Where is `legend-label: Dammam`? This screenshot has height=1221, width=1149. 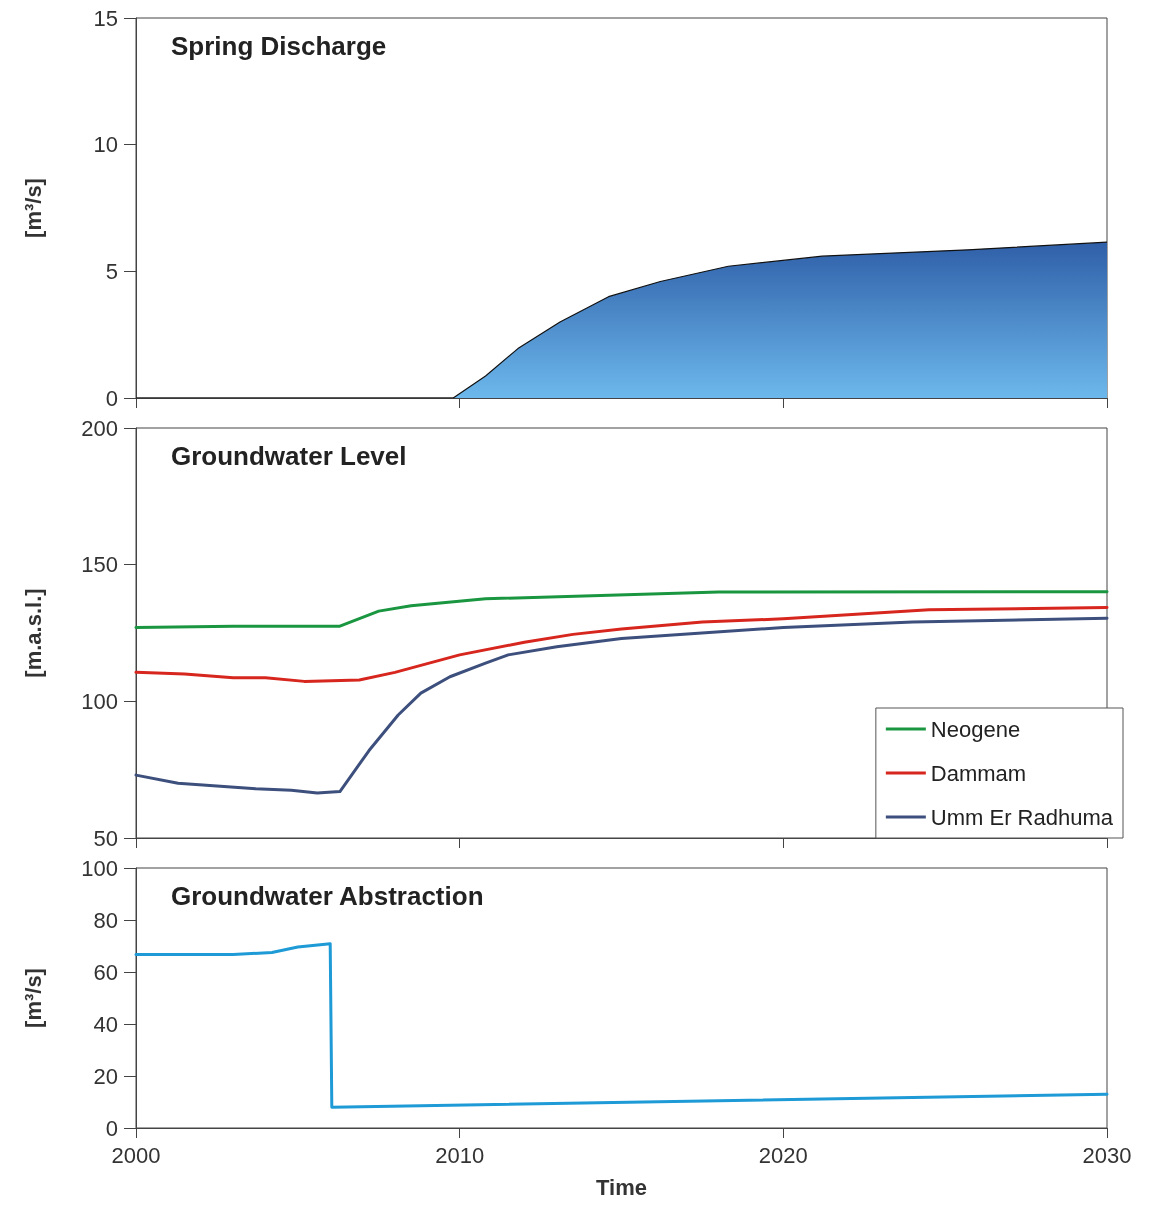
legend-label: Dammam is located at coordinates (978, 773).